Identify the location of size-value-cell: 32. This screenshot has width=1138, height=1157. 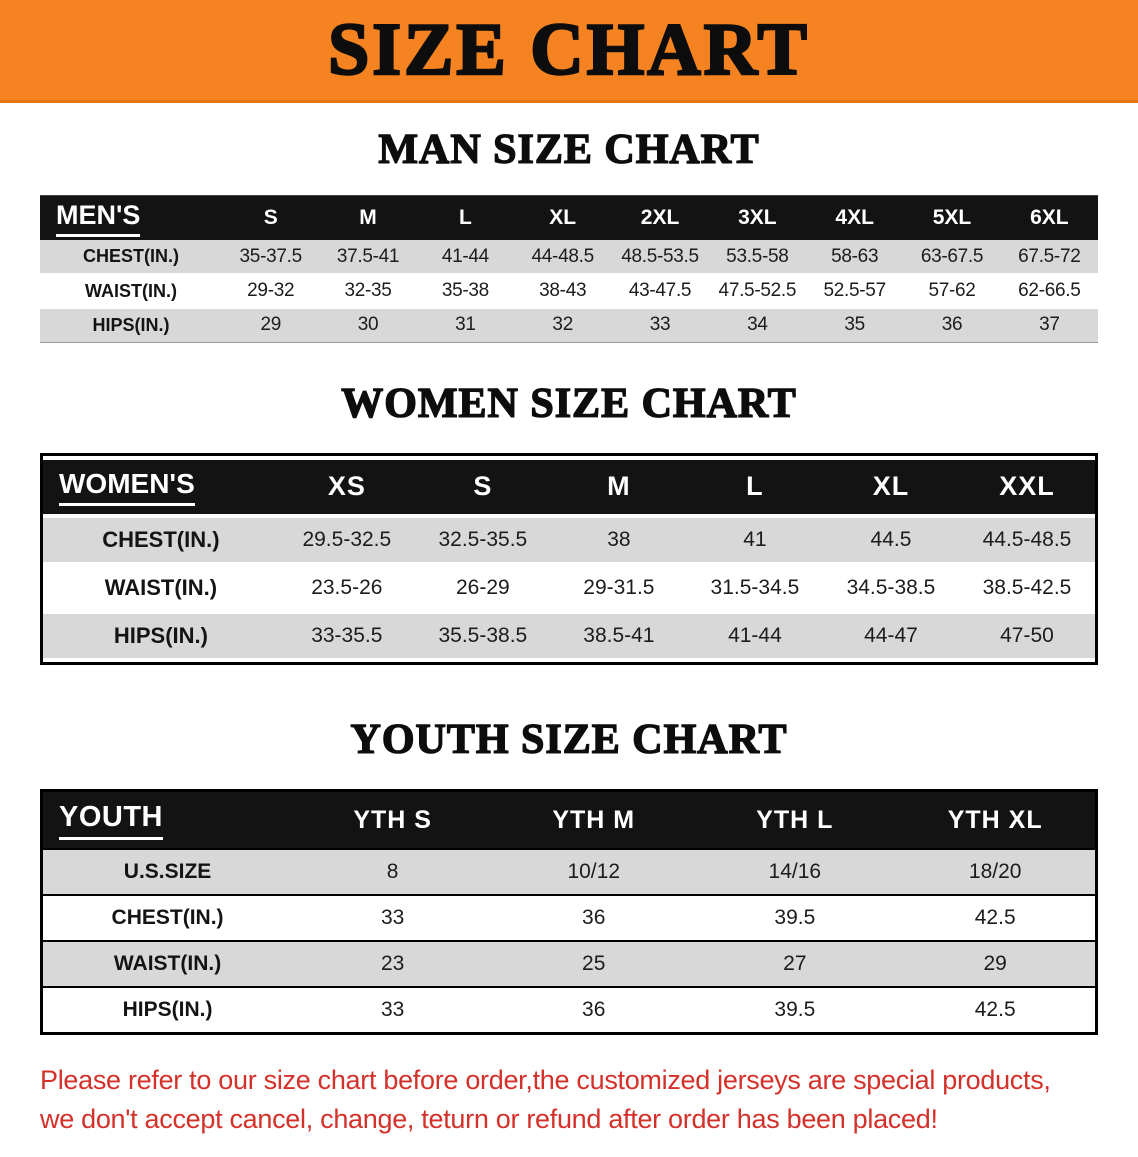
(562, 325).